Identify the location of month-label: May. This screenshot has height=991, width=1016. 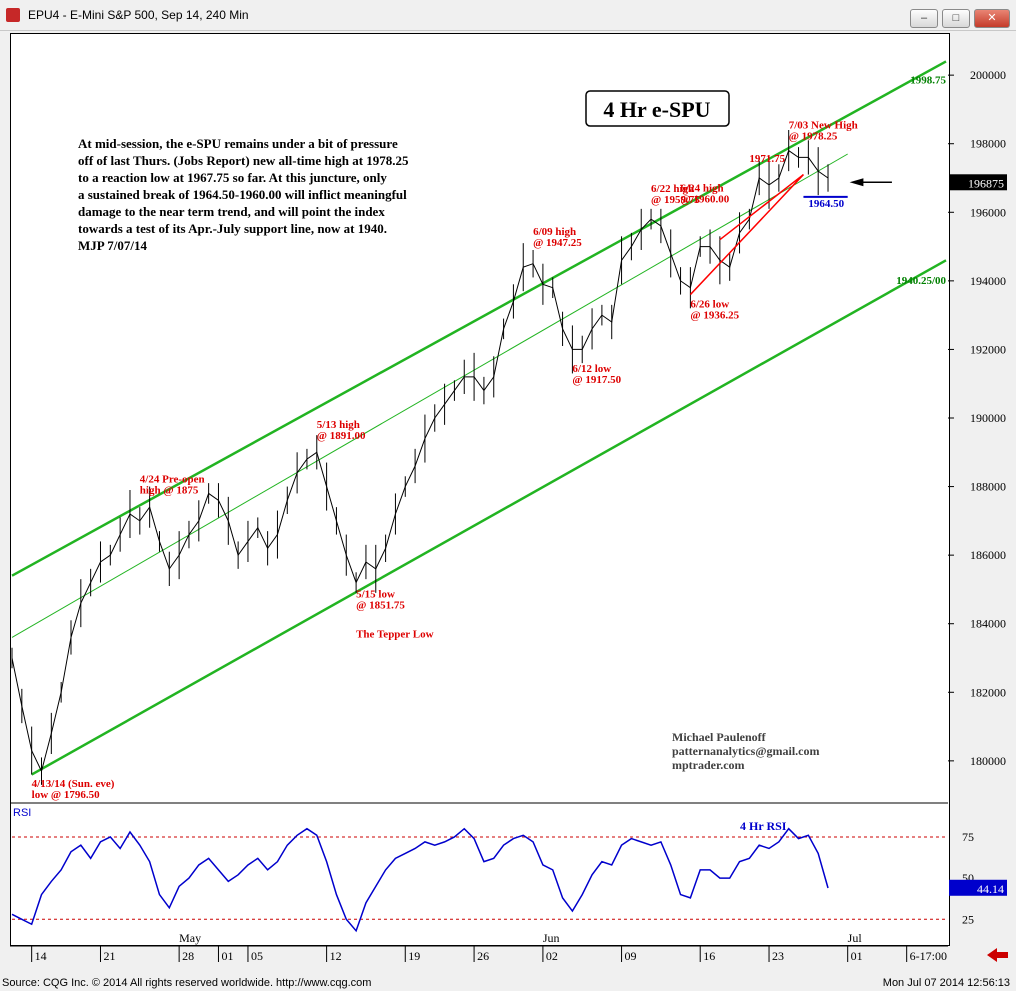
(190, 938).